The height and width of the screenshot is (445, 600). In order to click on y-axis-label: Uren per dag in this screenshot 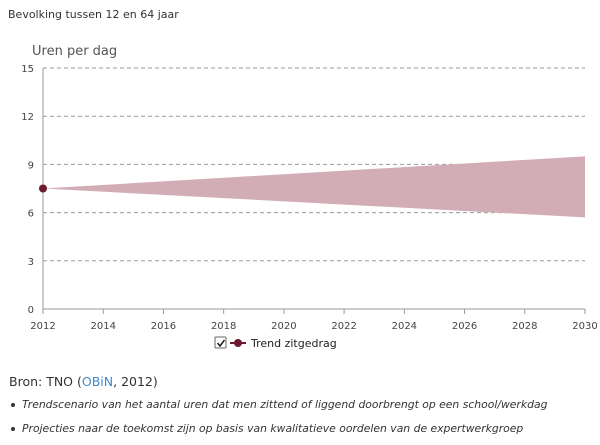, I will do `click(74, 51)`.